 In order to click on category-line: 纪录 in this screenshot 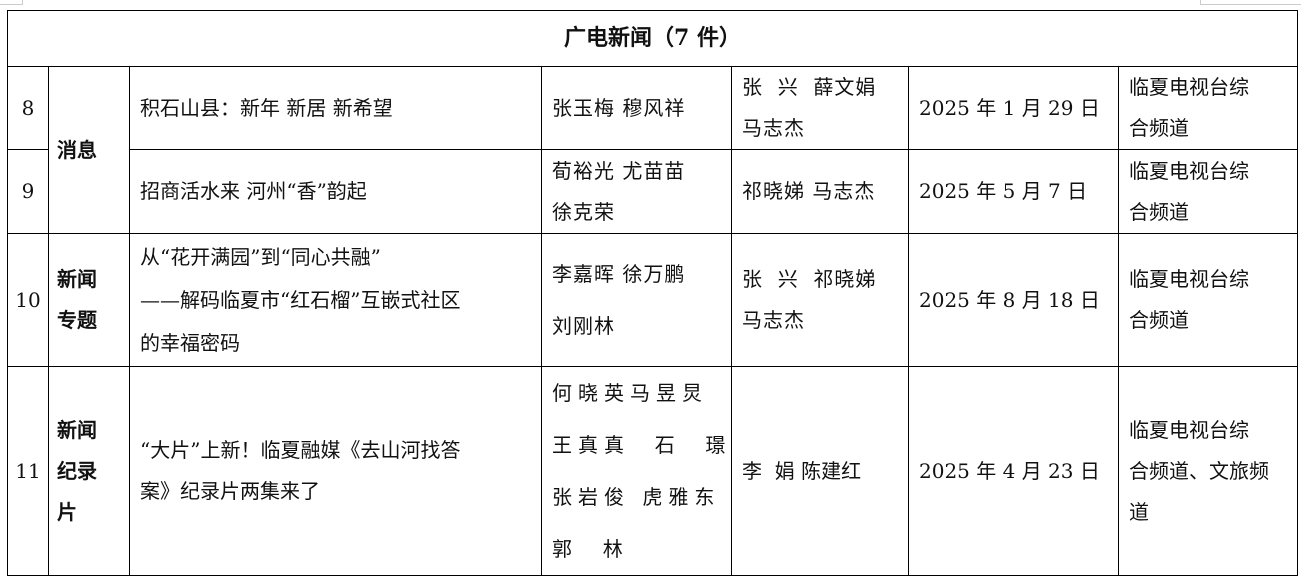, I will do `click(77, 470)`.